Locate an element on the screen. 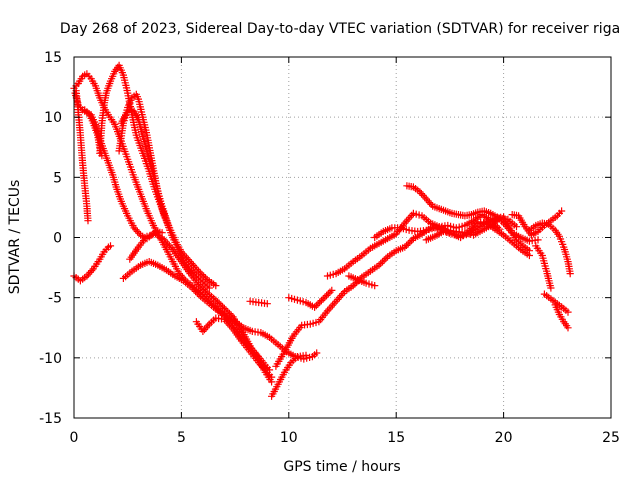 This screenshot has width=640, height=480. y-axis-title: SDTVAR / TECUs is located at coordinates (15, 237).